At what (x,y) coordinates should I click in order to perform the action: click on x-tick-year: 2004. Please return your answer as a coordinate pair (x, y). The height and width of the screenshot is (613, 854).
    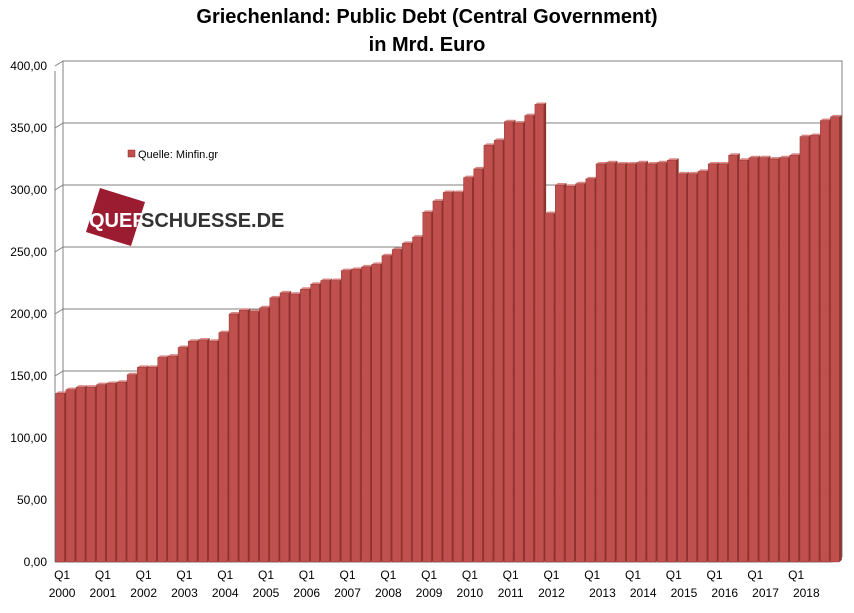
    Looking at the image, I should click on (225, 593).